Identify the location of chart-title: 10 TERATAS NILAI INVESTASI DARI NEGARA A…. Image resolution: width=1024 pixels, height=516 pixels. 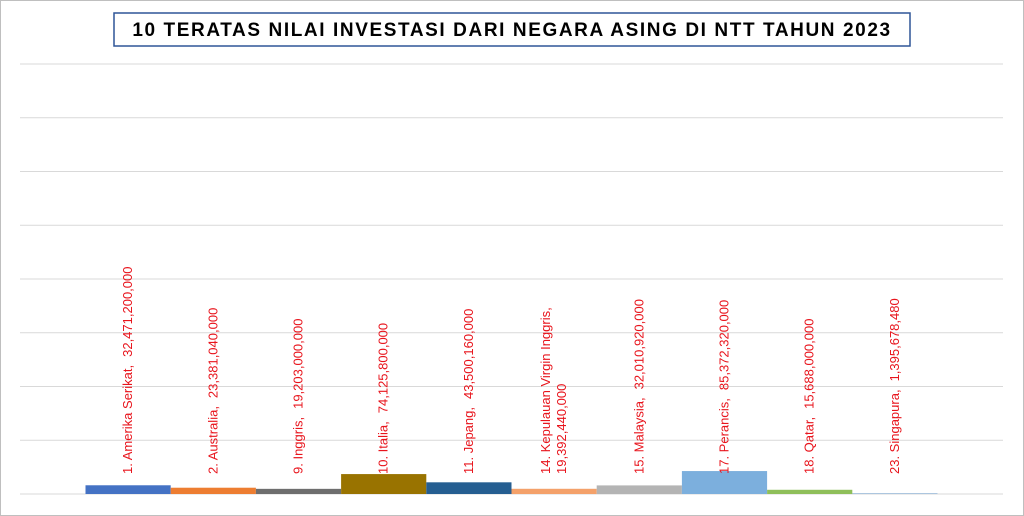
(511, 30).